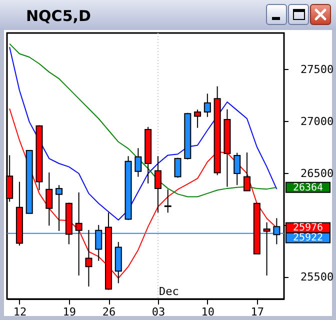  Describe the element at coordinates (20, 312) in the screenshot. I see `x-tick-label: 12` at that location.